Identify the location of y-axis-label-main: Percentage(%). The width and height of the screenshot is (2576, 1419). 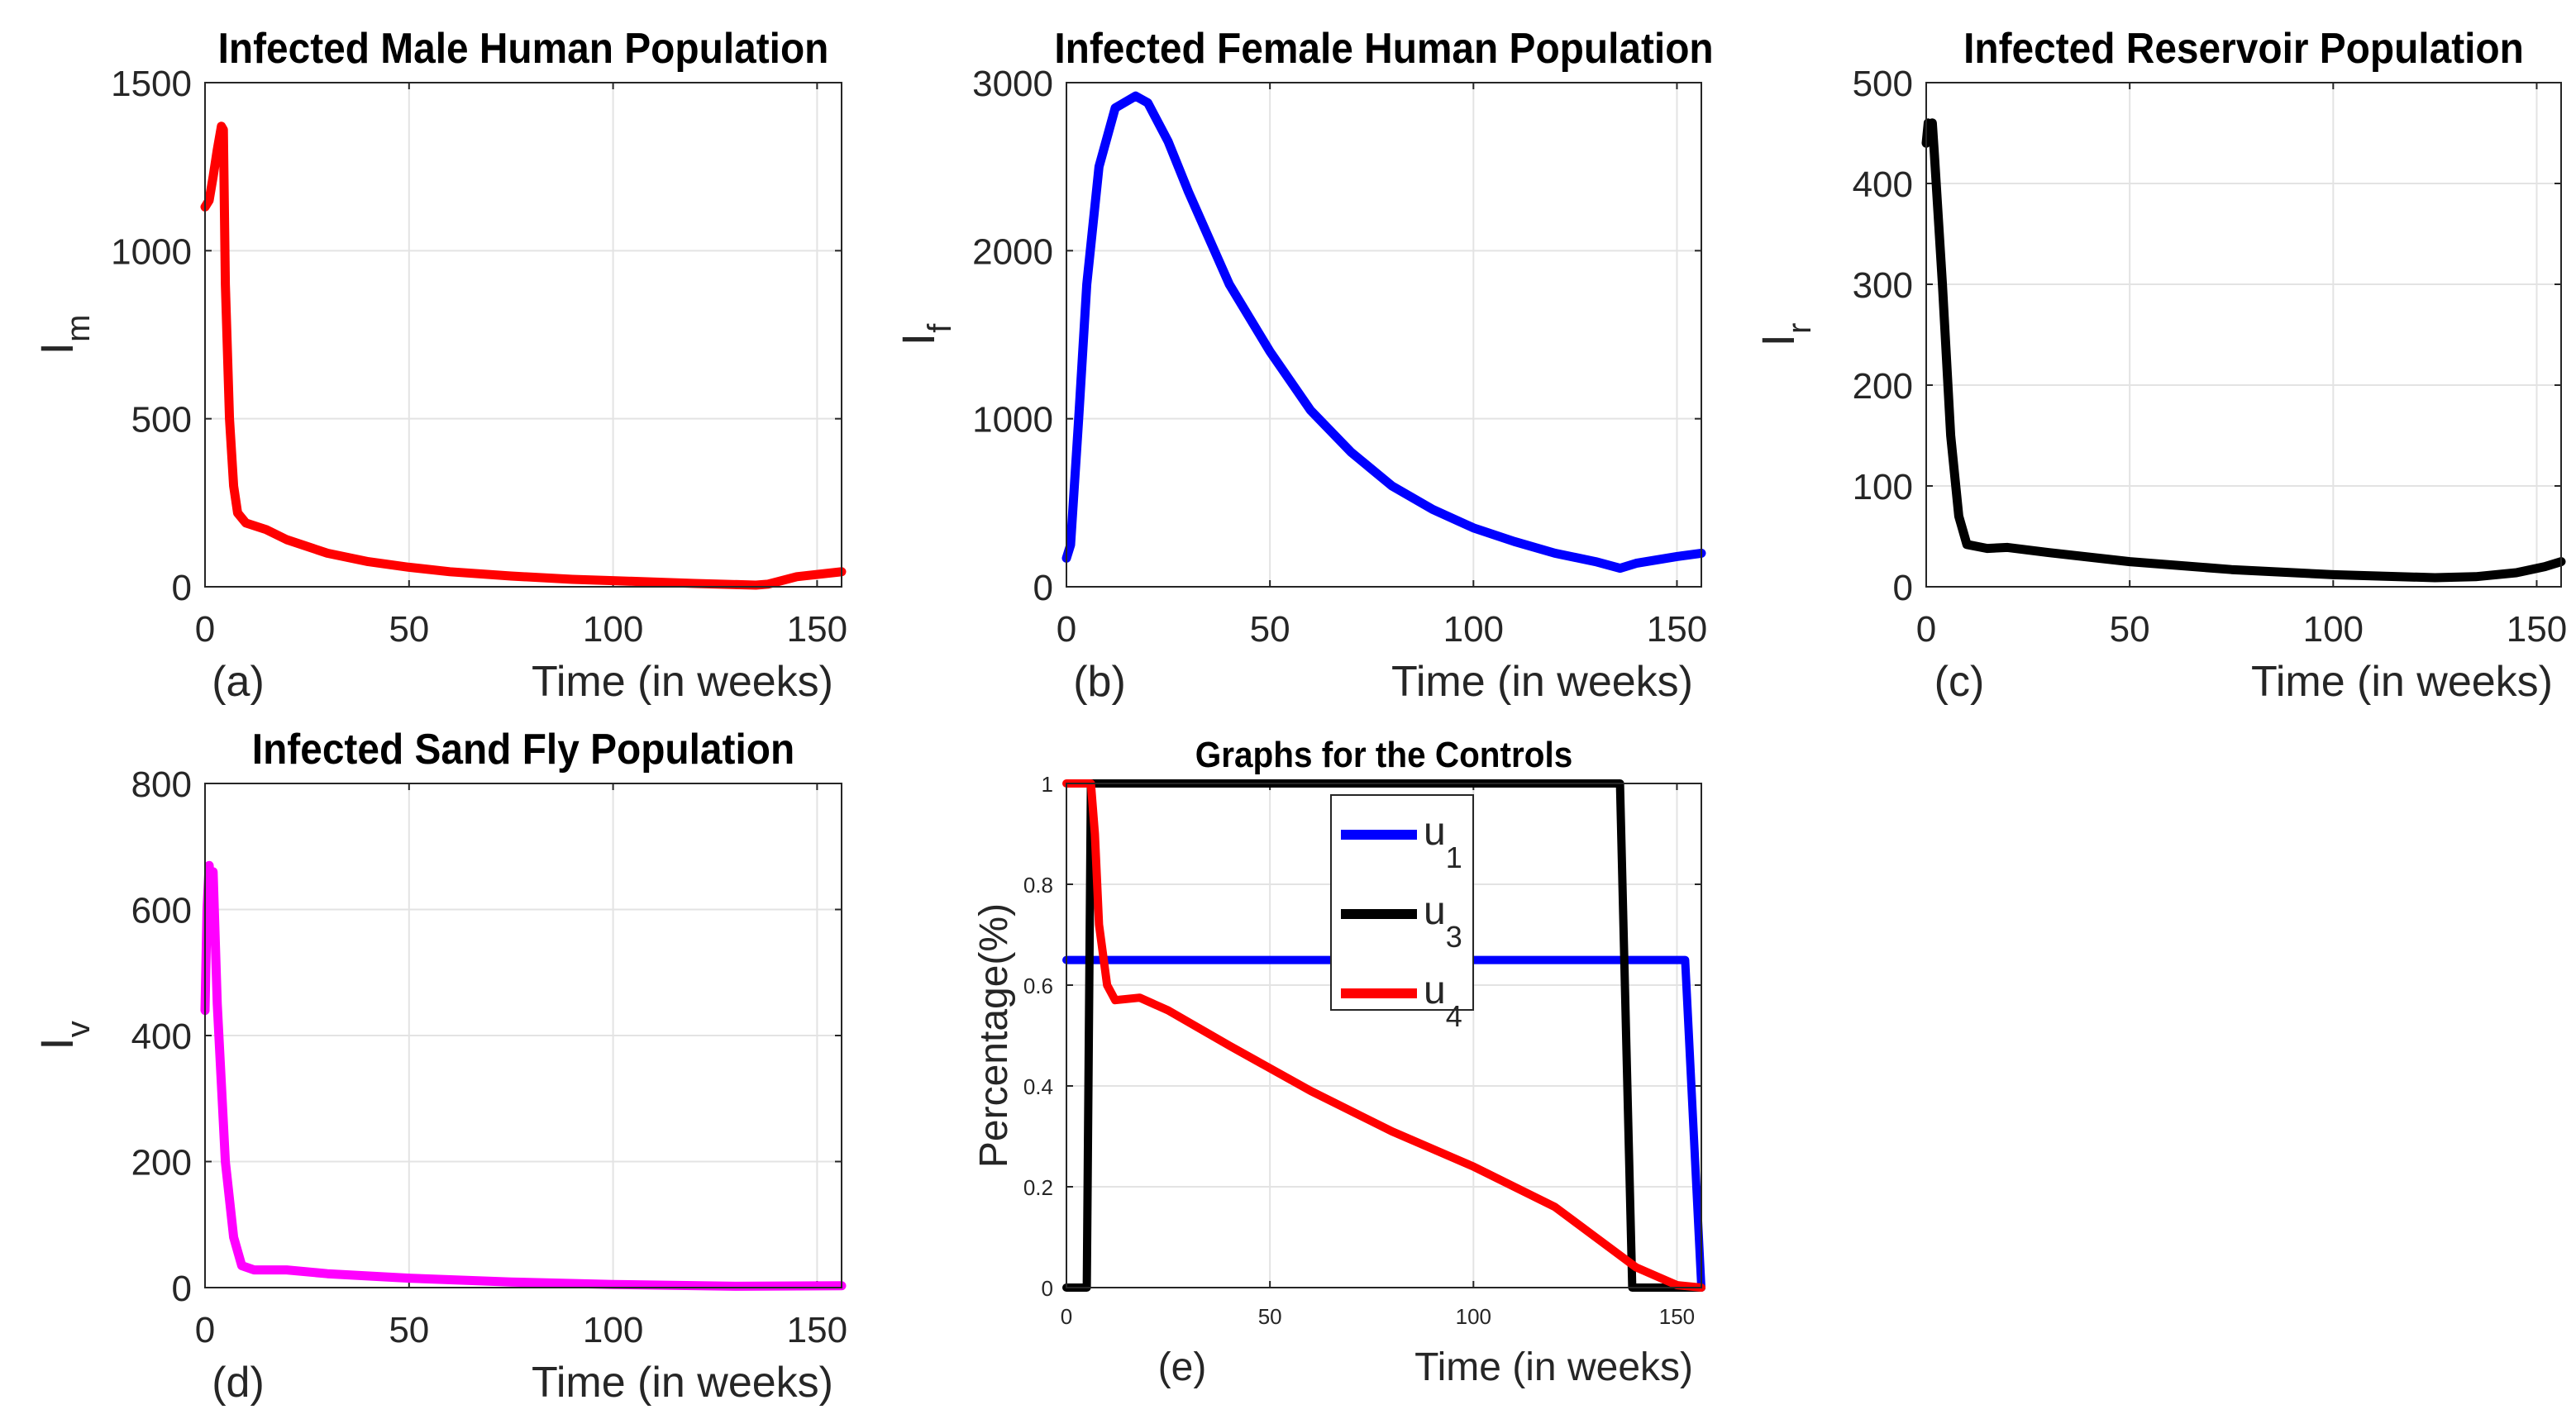
(994, 1035).